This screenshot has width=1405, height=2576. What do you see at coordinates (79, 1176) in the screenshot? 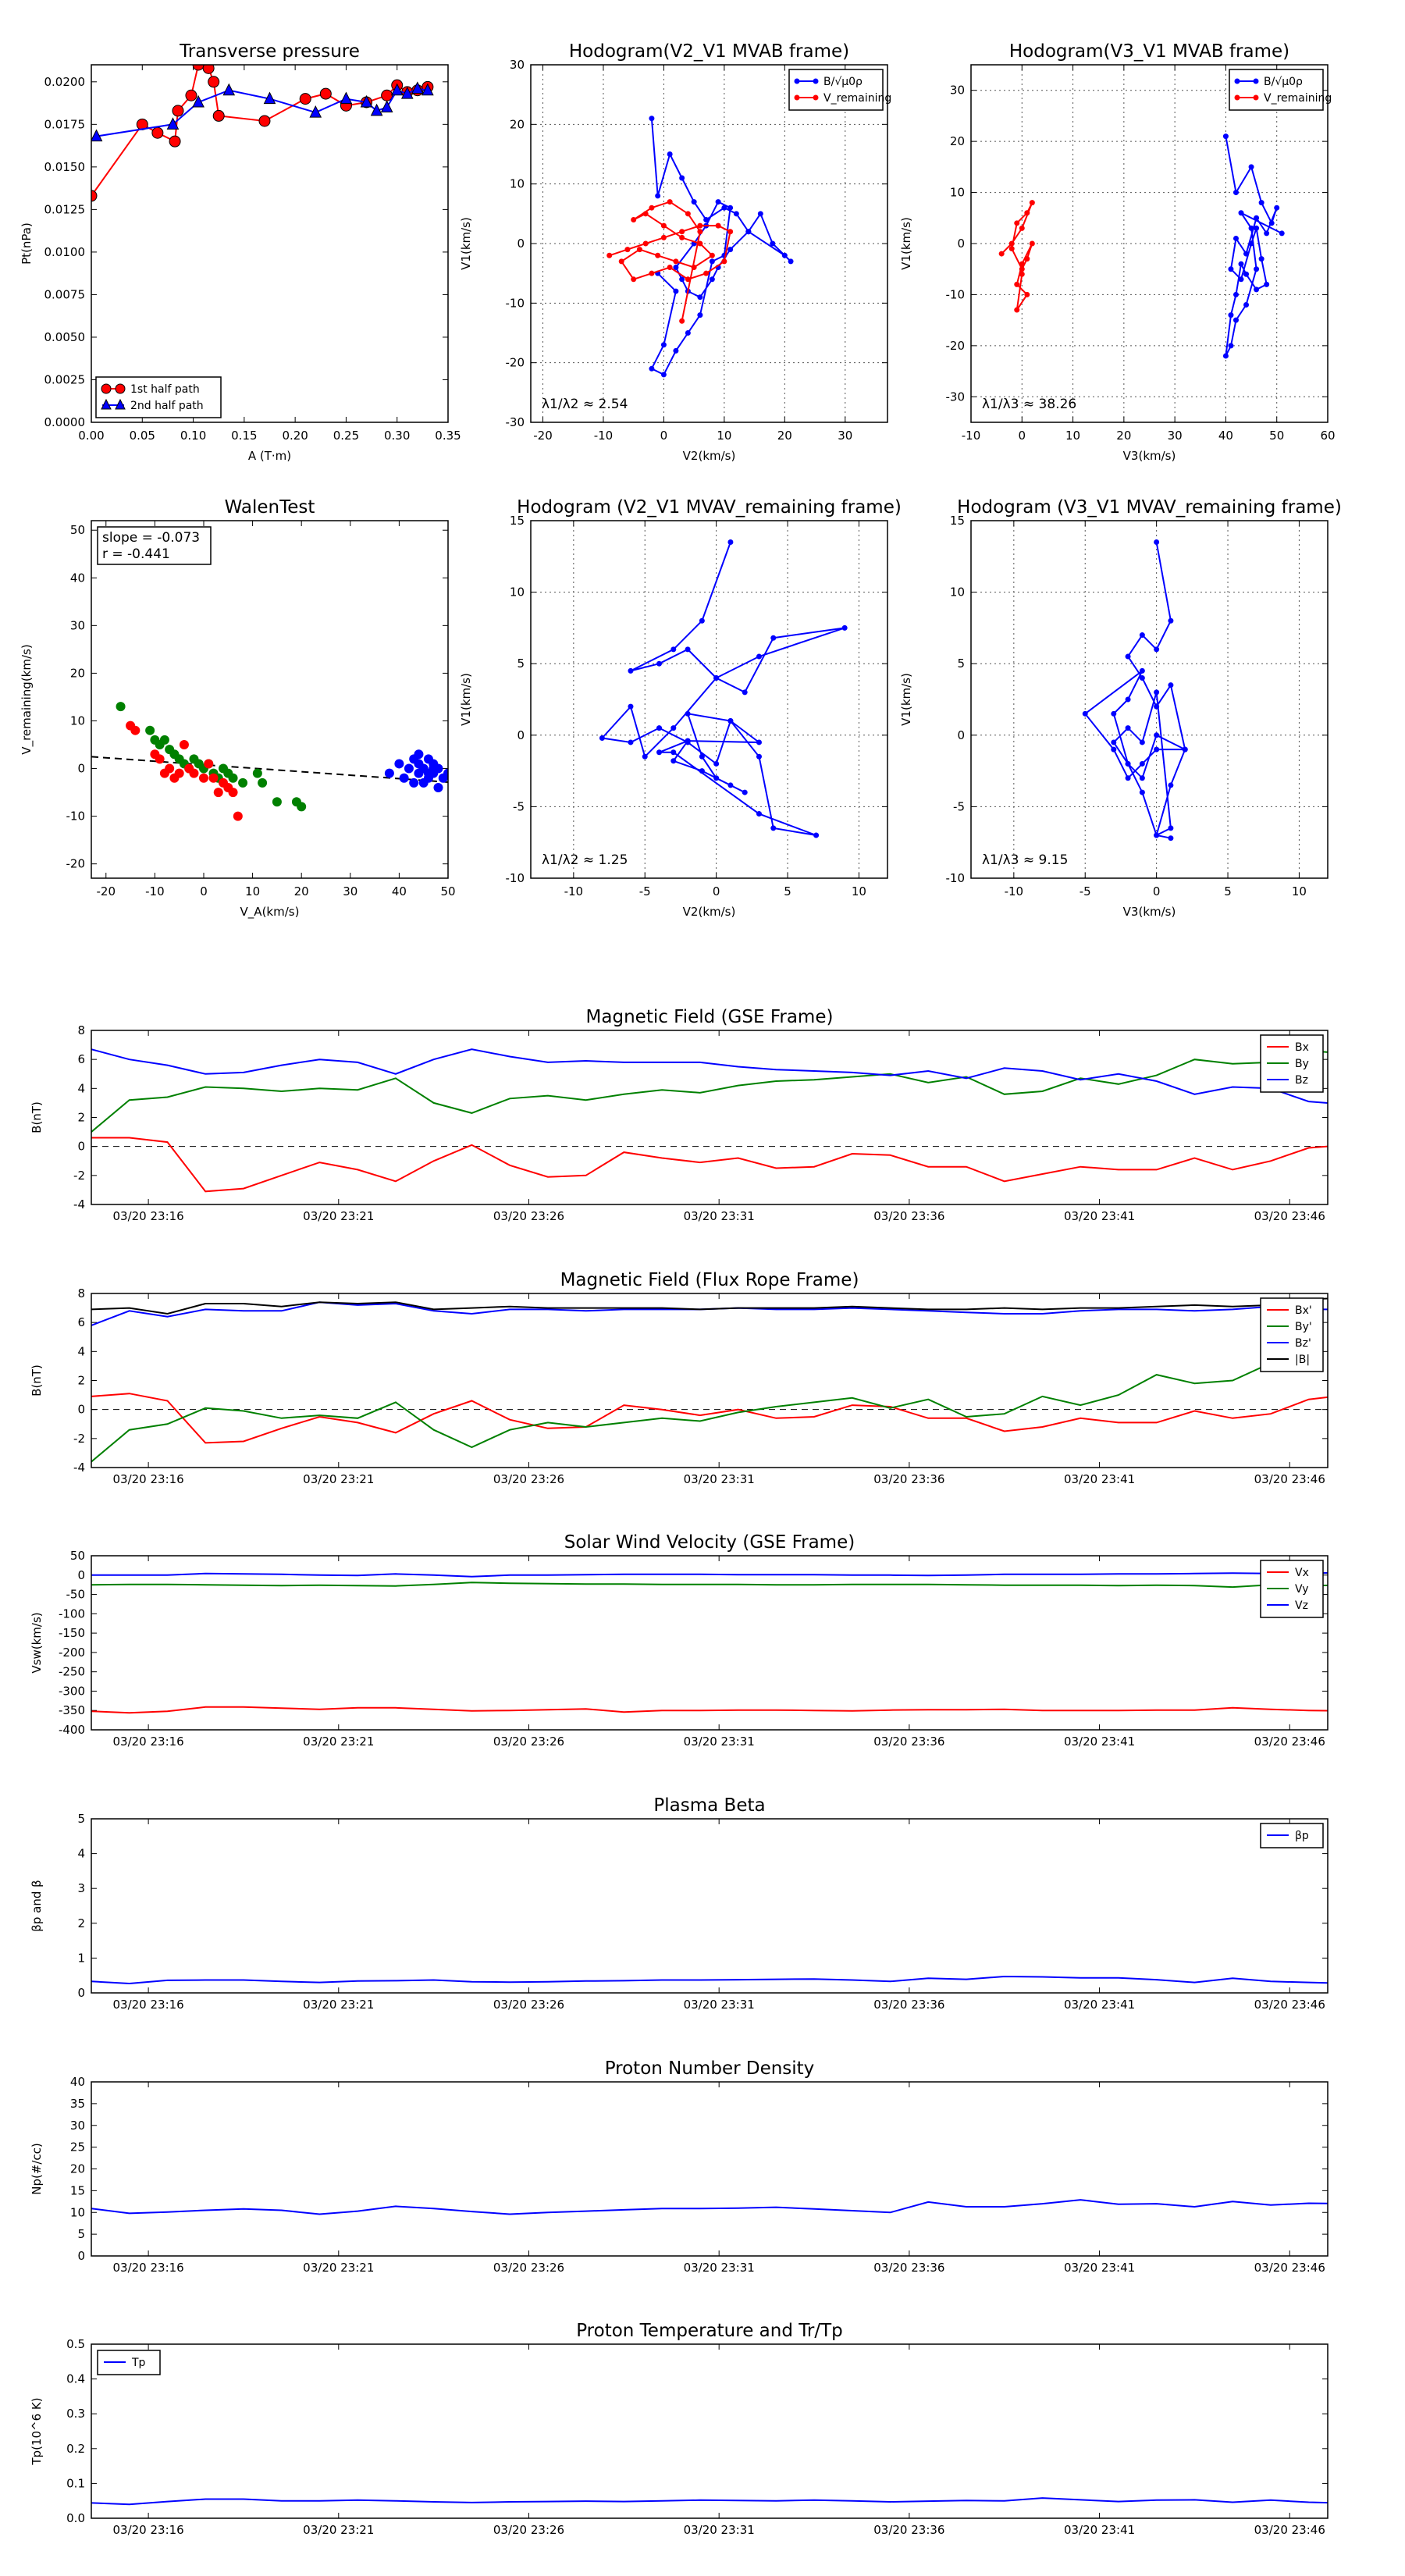
I see `y-tick-label: -2` at bounding box center [79, 1176].